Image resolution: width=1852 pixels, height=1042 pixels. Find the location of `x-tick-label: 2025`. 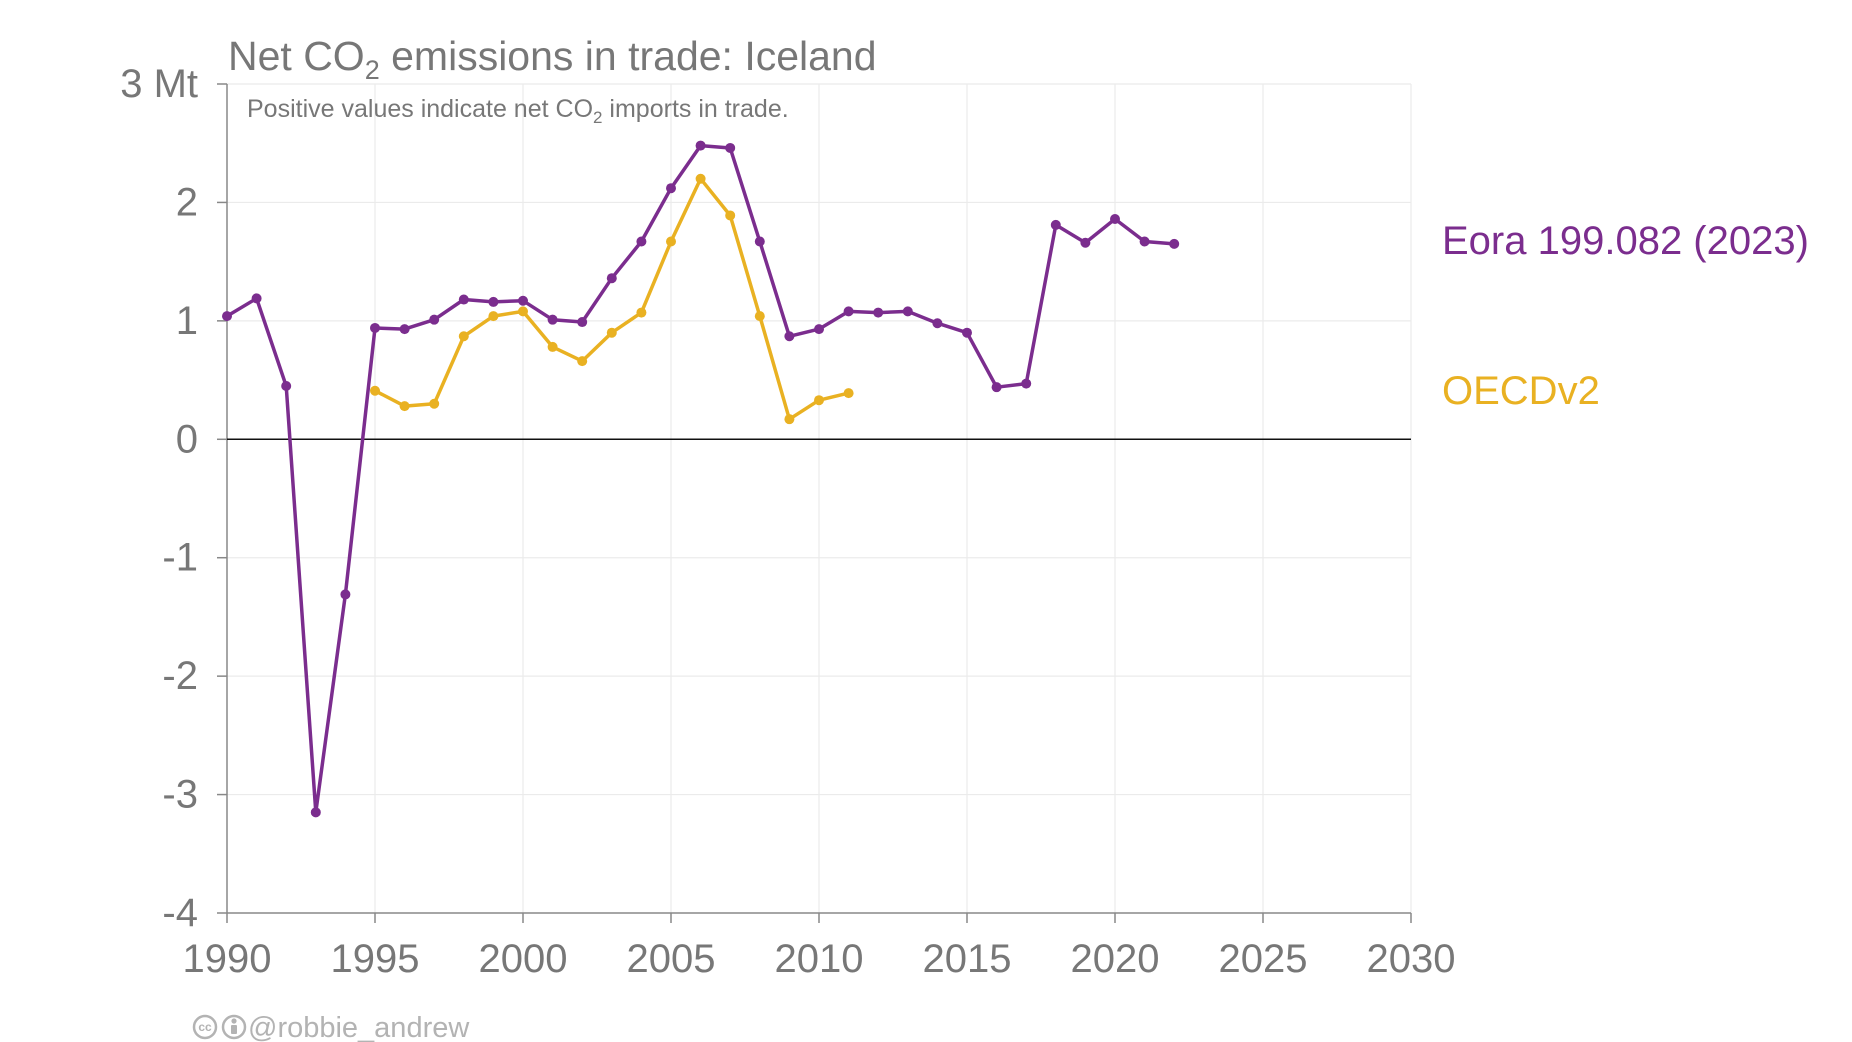

x-tick-label: 2025 is located at coordinates (1263, 959).